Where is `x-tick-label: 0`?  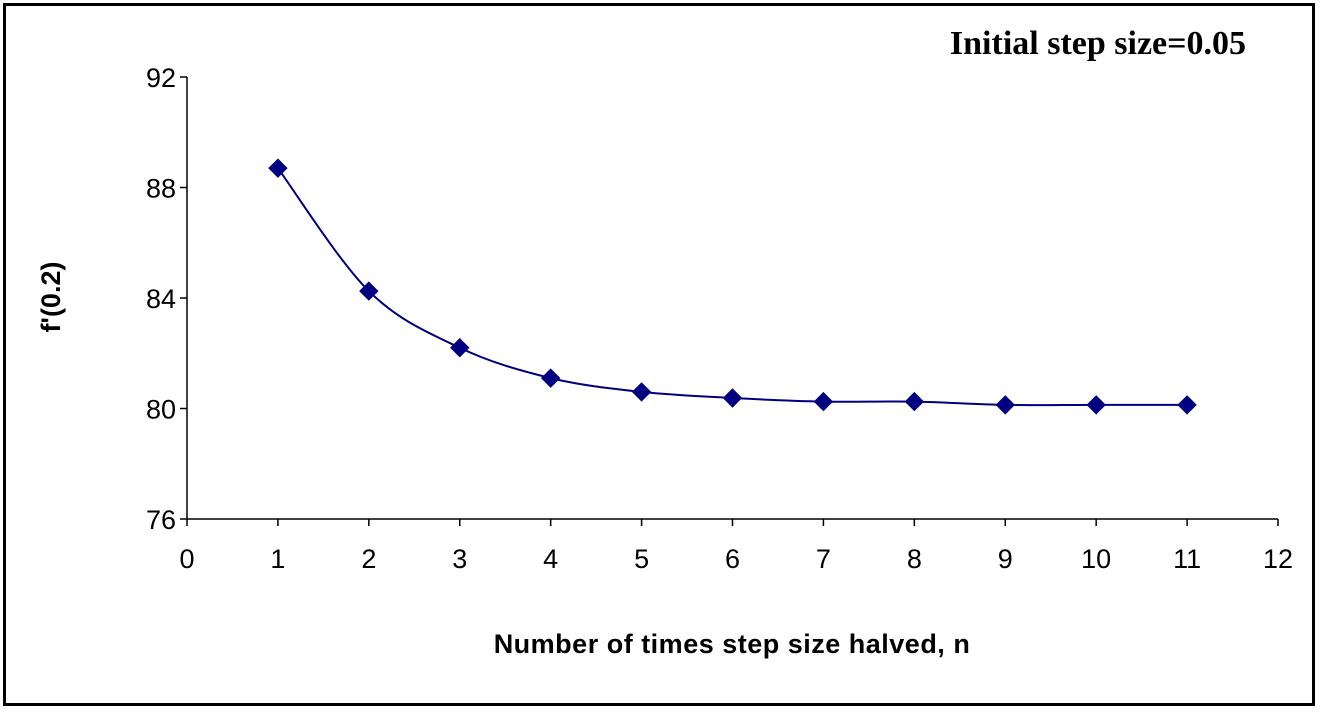 x-tick-label: 0 is located at coordinates (186, 559).